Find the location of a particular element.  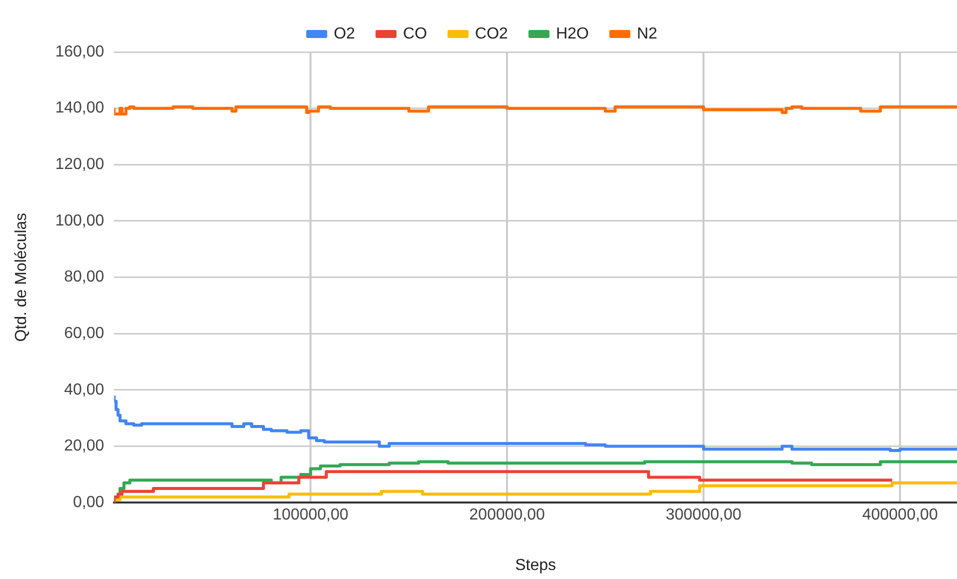

x-tick-label: 100000,00 is located at coordinates (310, 515).